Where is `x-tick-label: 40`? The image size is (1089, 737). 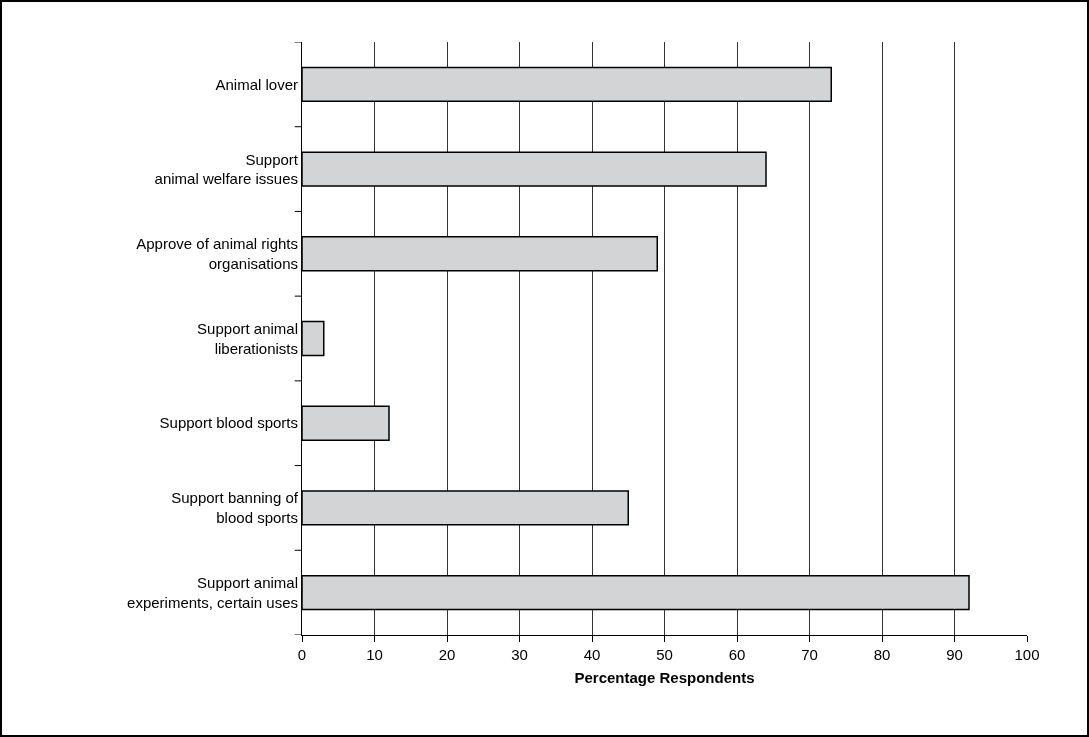
x-tick-label: 40 is located at coordinates (592, 654).